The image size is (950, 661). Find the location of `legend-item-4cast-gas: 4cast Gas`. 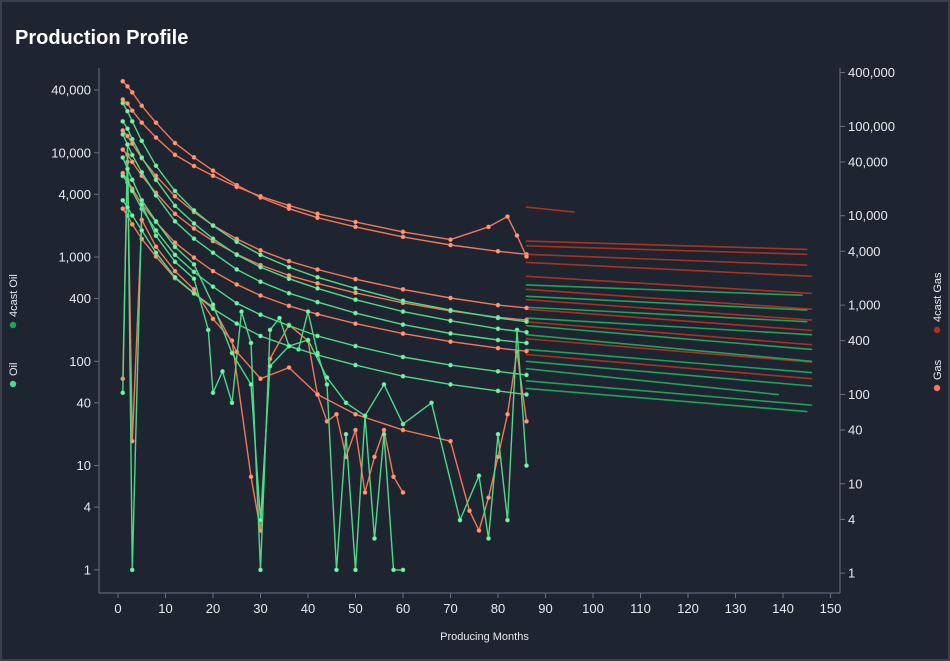

legend-item-4cast-gas: 4cast Gas is located at coordinates (938, 303).